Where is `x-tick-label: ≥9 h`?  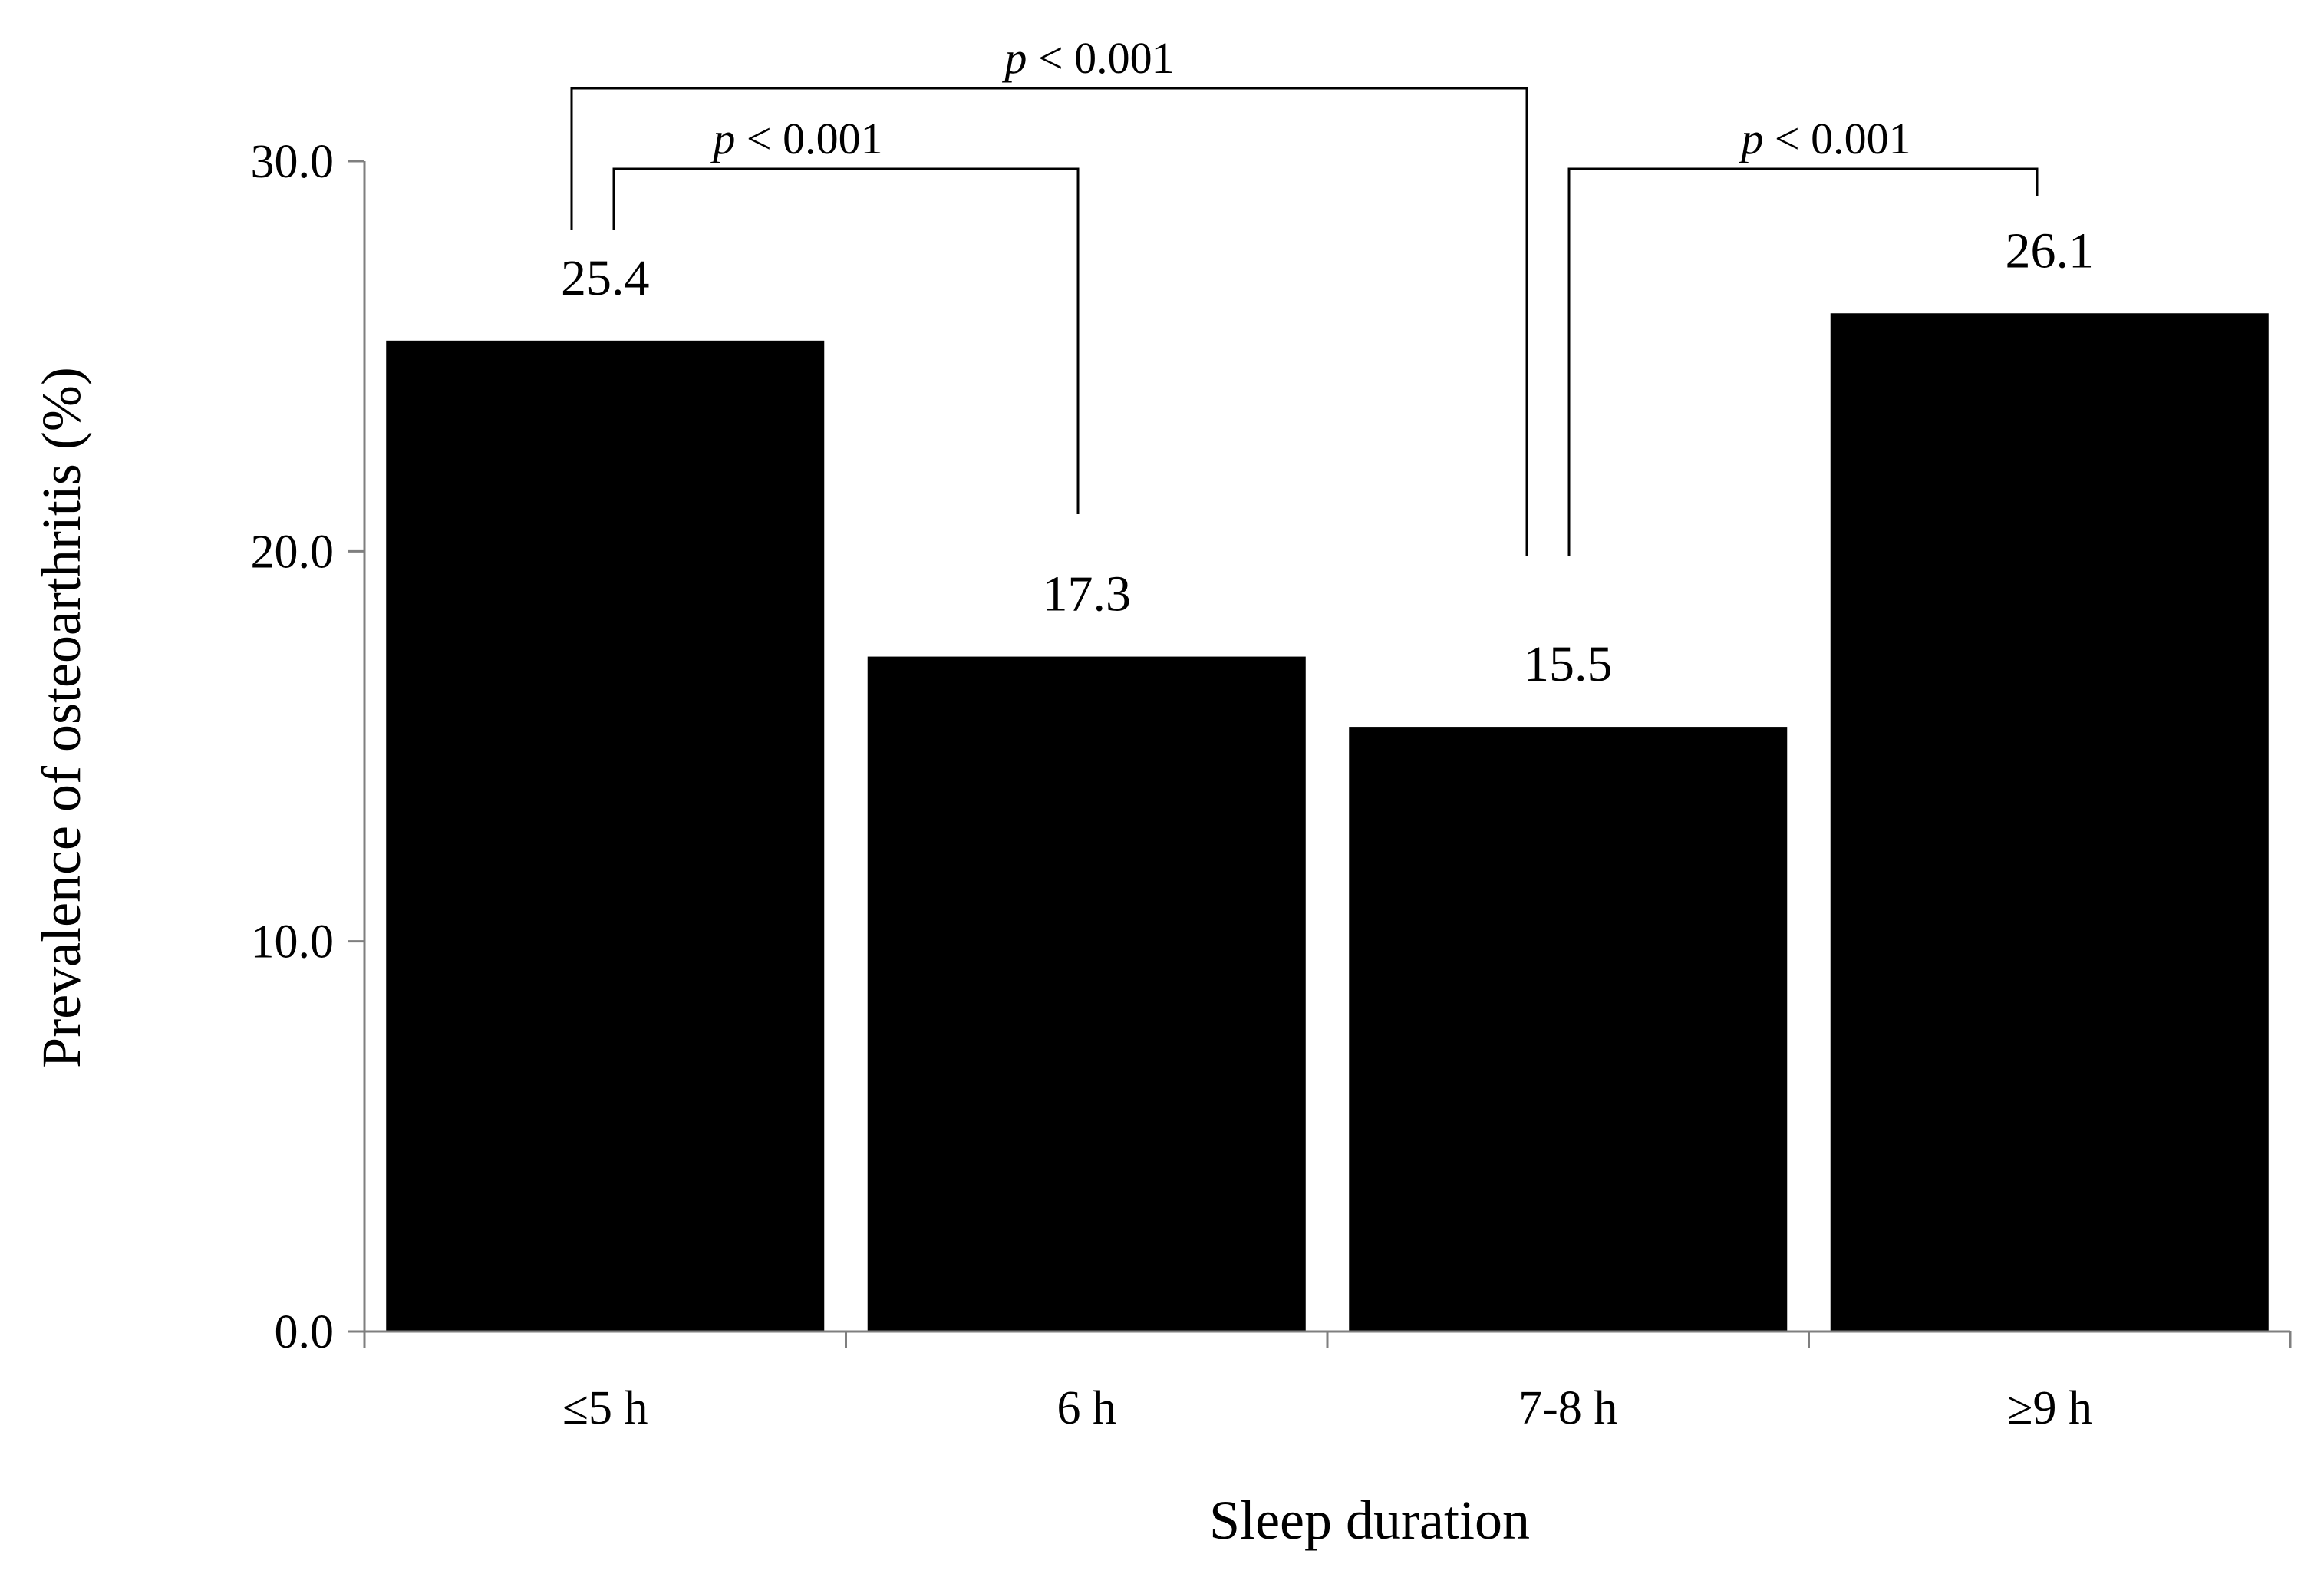
x-tick-label: ≥9 h is located at coordinates (2049, 1408).